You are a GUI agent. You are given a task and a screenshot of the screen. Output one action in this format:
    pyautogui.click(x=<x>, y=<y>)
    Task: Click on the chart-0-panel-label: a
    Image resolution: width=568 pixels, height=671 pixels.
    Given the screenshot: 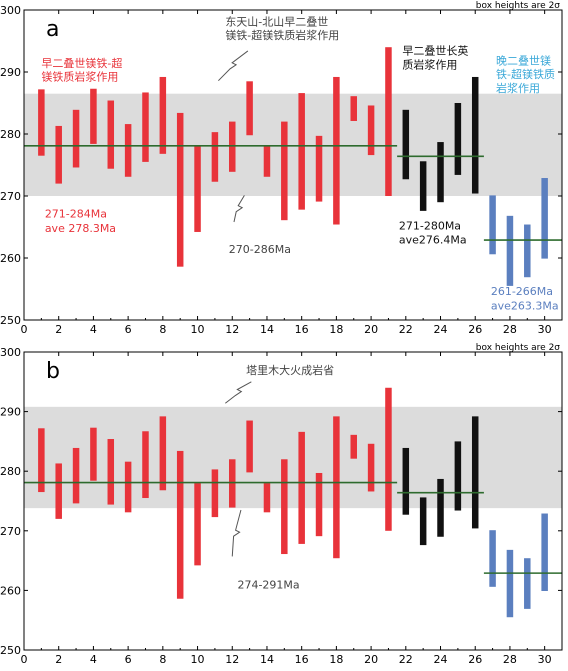 What is the action you would take?
    pyautogui.click(x=52, y=29)
    